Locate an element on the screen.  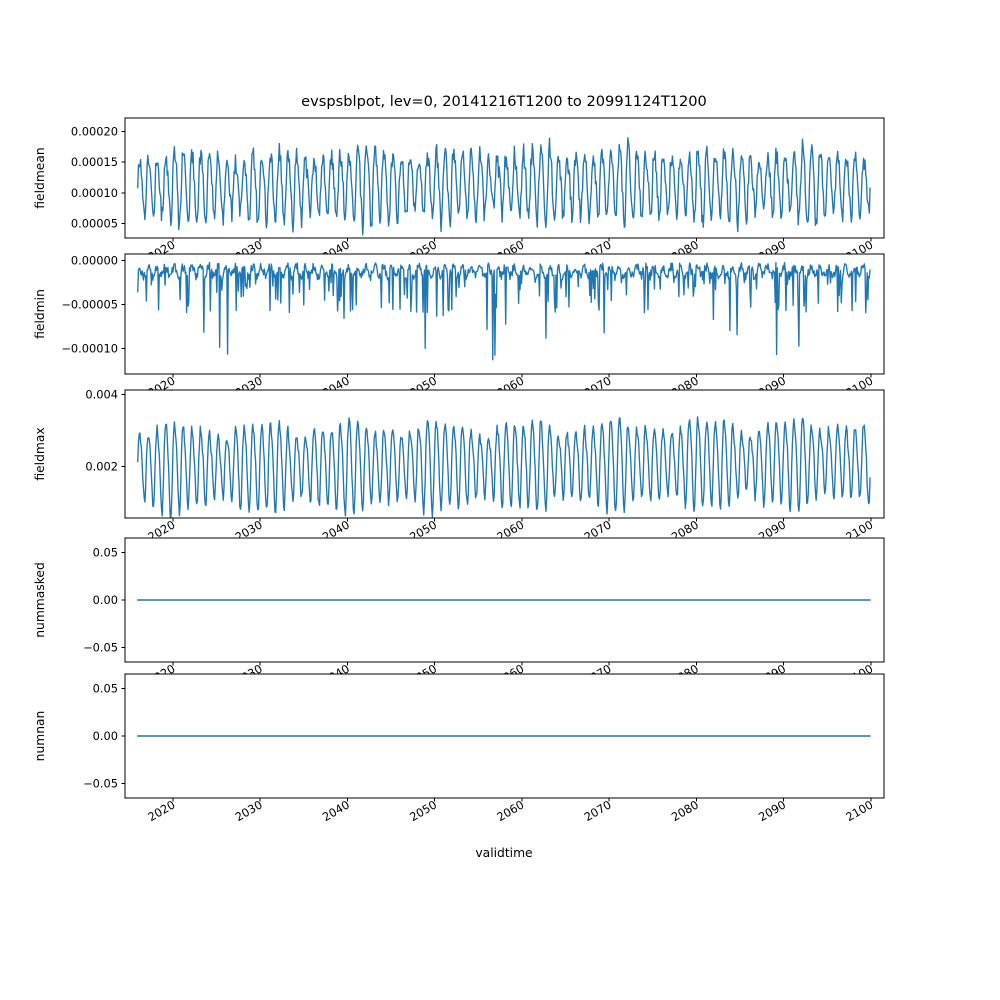
y-axis-label-numnan: numnan is located at coordinates (40, 736).